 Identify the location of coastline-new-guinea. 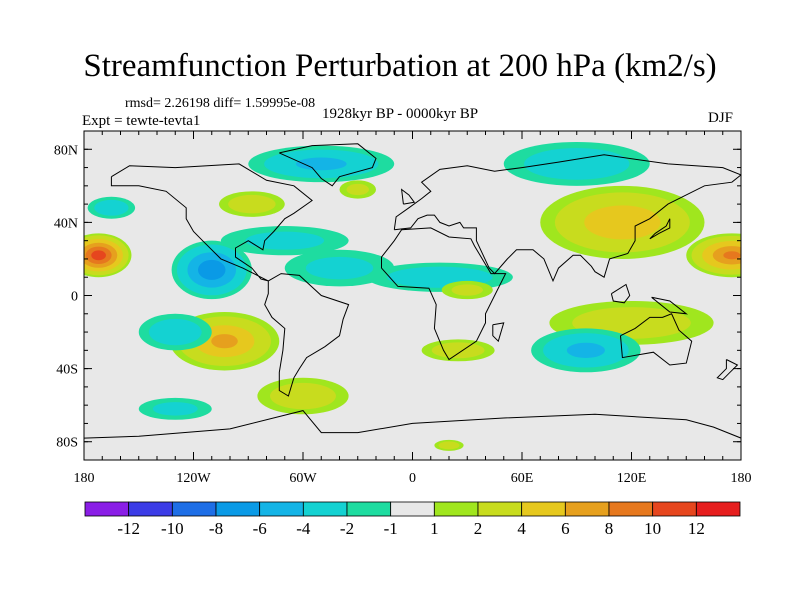
(670, 305).